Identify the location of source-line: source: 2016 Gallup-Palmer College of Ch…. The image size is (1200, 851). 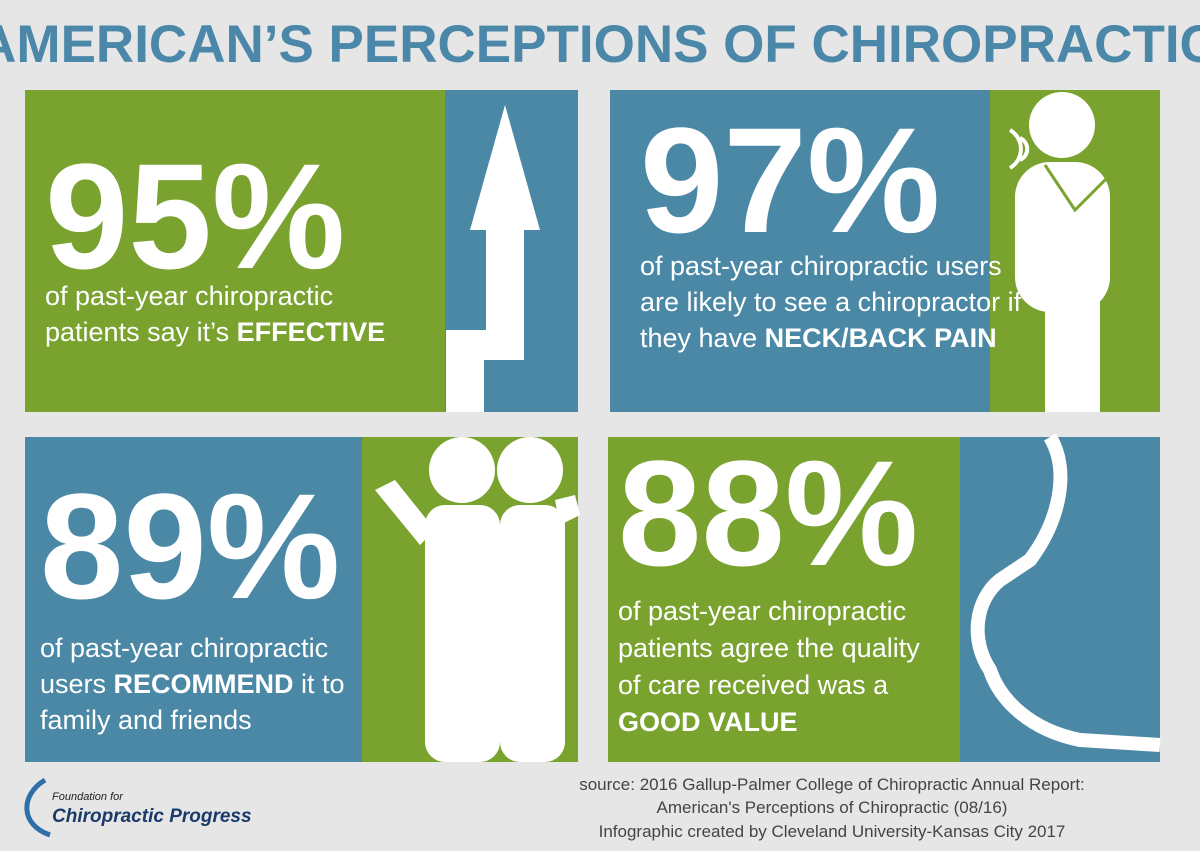
(832, 784).